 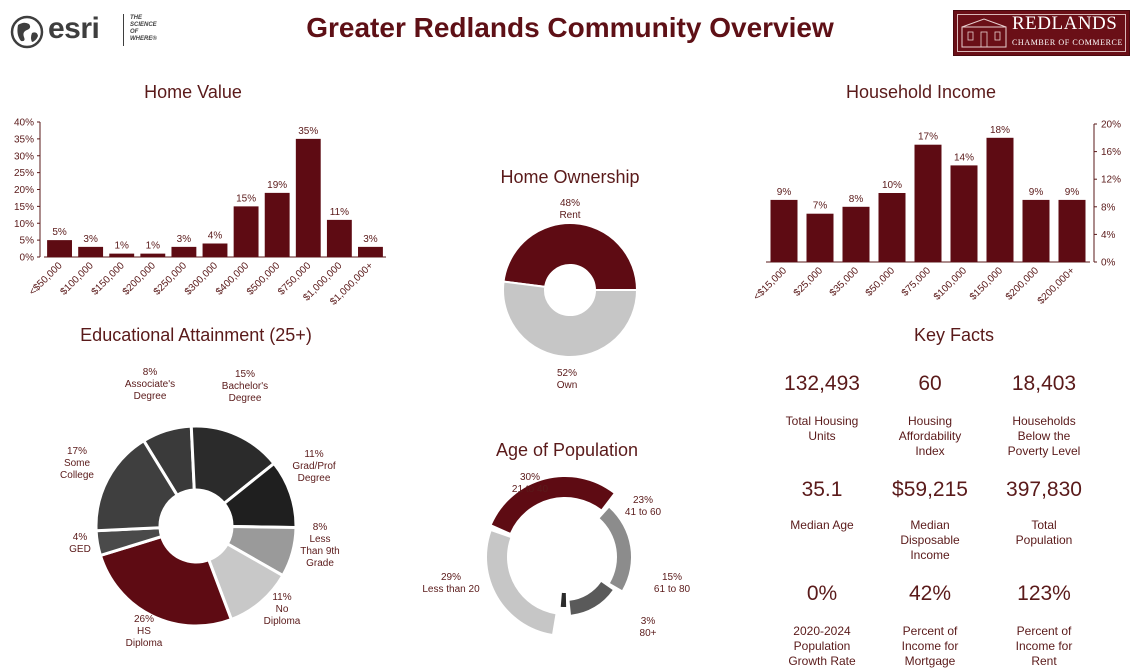 What do you see at coordinates (928, 137) in the screenshot?
I see `bar-value-label: 17%` at bounding box center [928, 137].